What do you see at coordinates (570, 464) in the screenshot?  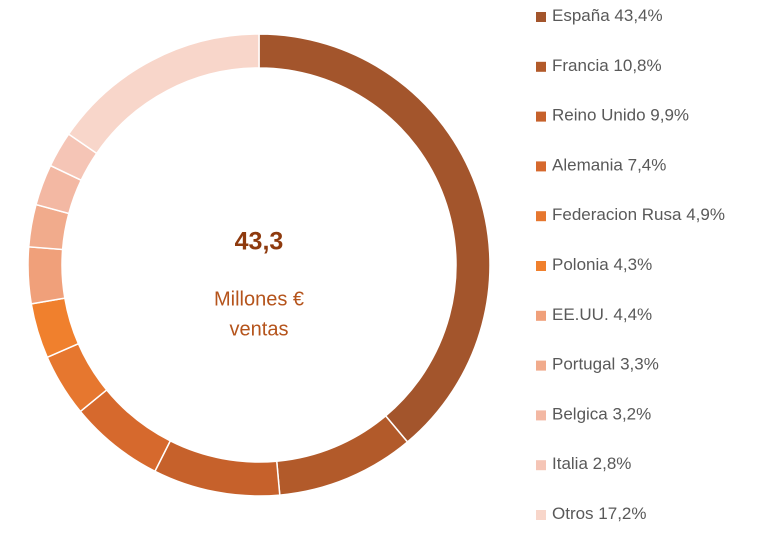 I see `legend-name: Italia` at bounding box center [570, 464].